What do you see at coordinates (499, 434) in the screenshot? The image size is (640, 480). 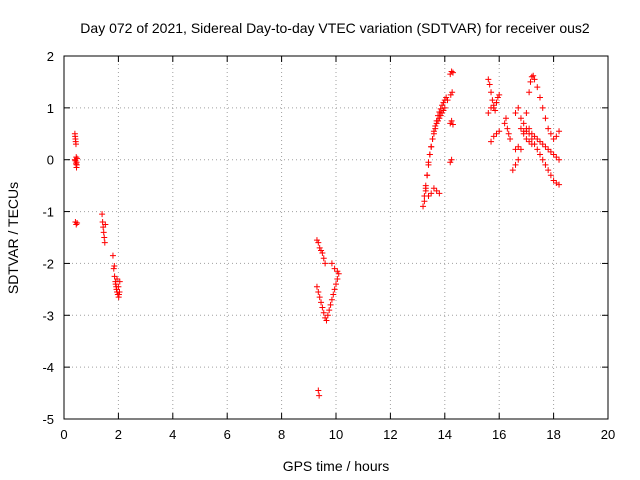 I see `x-tick-label: 16` at bounding box center [499, 434].